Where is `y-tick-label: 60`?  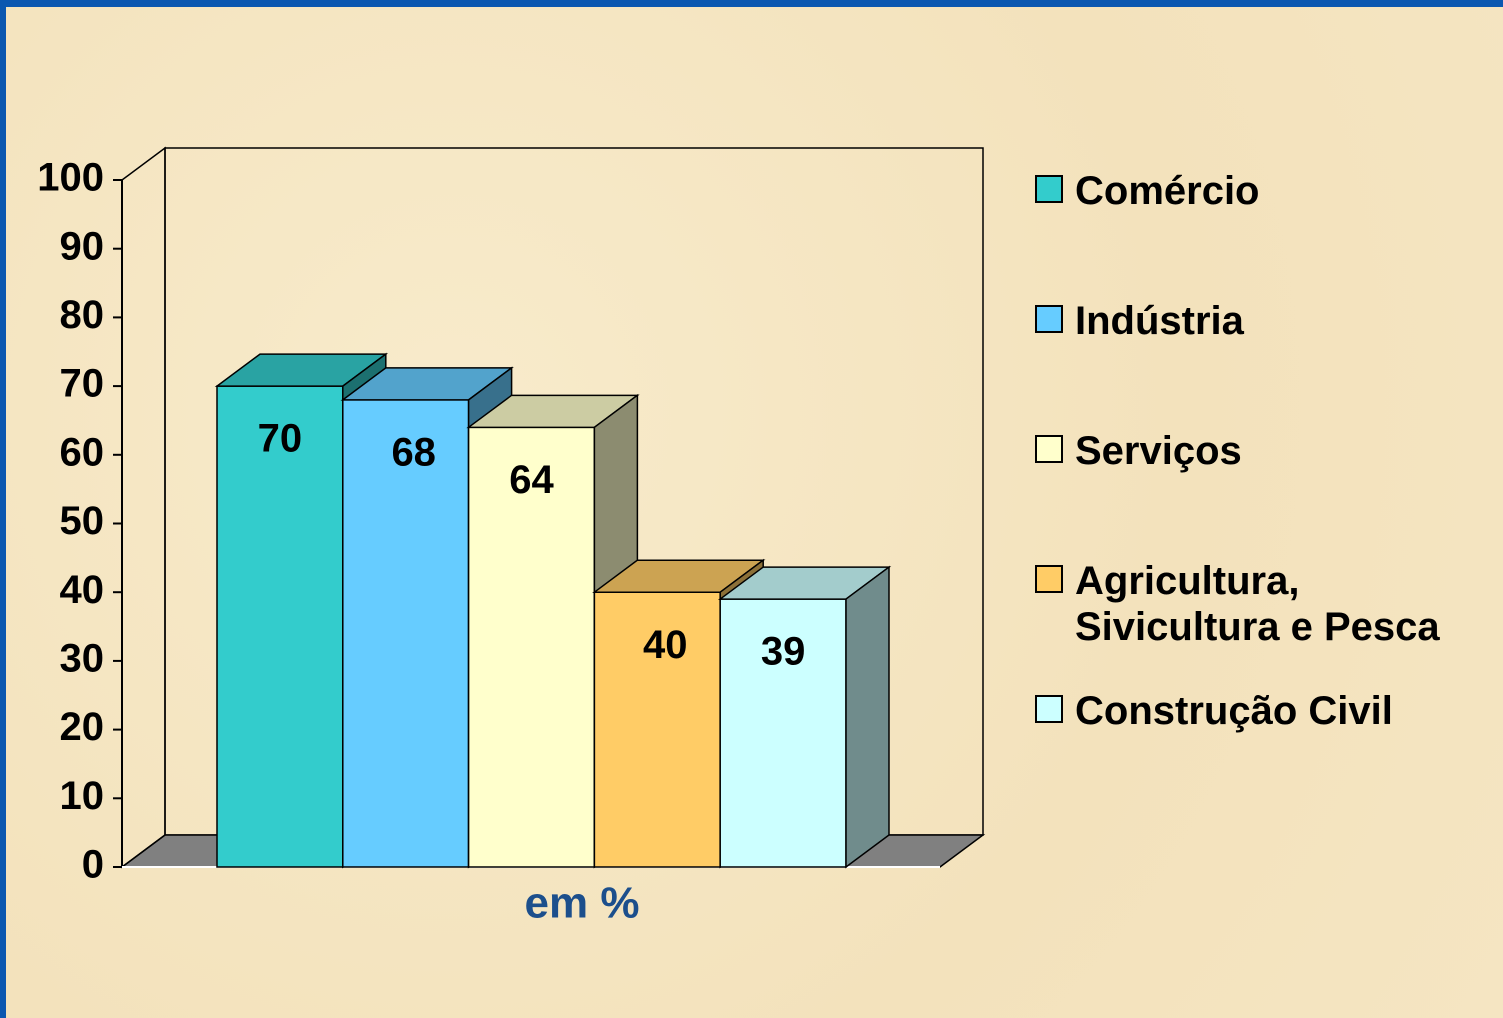 y-tick-label: 60 is located at coordinates (82, 452).